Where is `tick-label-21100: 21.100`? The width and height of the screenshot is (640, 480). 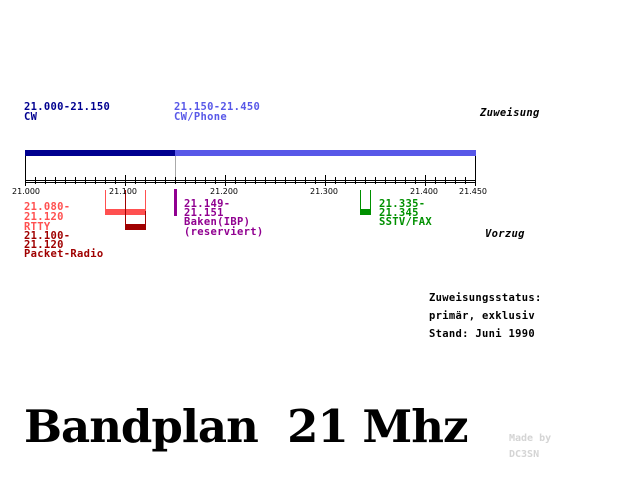 tick-label-21100: 21.100 is located at coordinates (123, 191).